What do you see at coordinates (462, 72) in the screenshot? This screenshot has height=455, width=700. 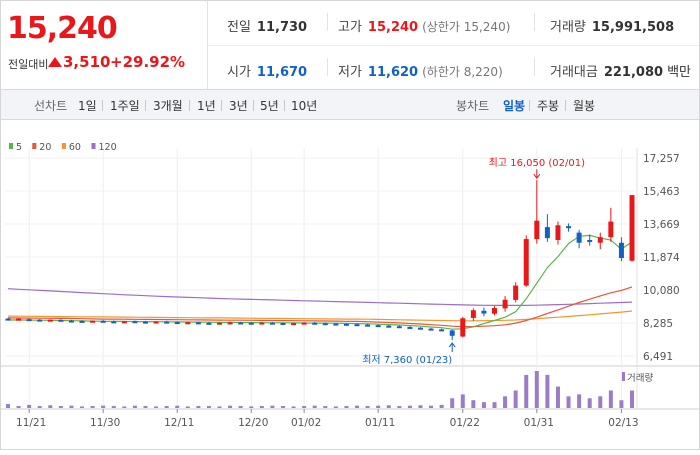 I see `lower-limit-note: (하한가 8,220)` at bounding box center [462, 72].